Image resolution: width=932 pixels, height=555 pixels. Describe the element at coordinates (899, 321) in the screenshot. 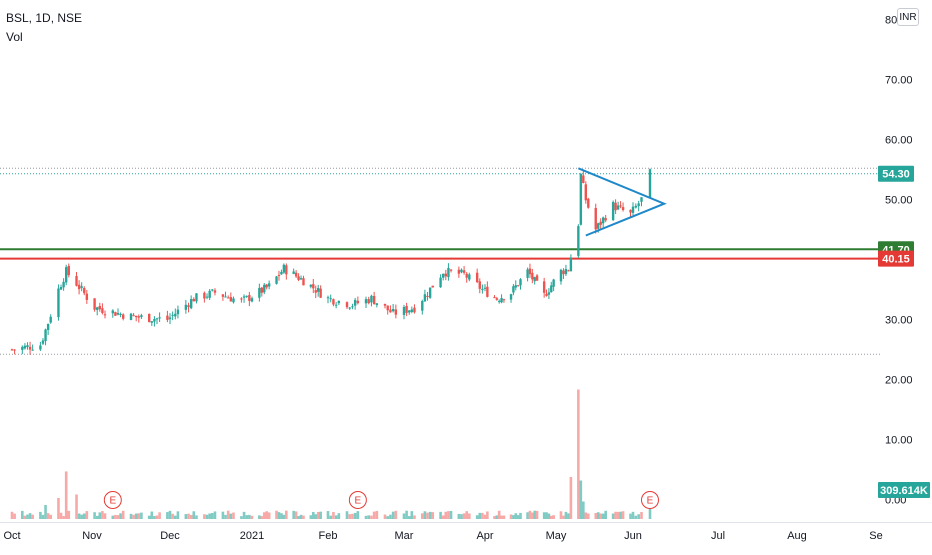

I see `y-tick-label: 30.00` at that location.